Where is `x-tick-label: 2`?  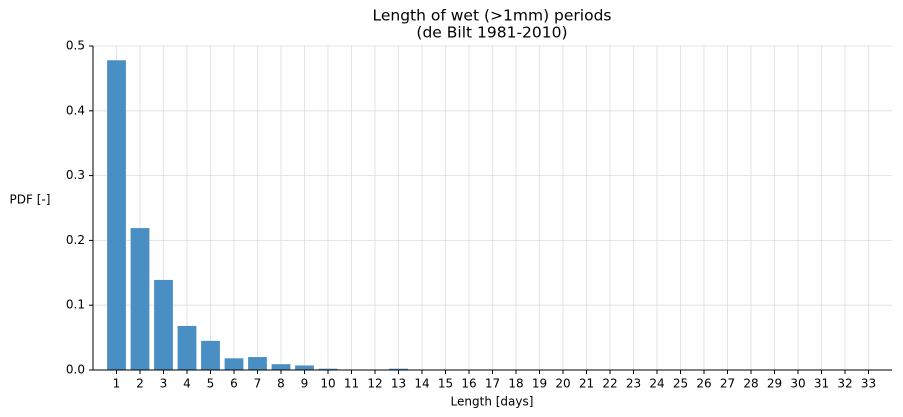
x-tick-label: 2 is located at coordinates (140, 384).